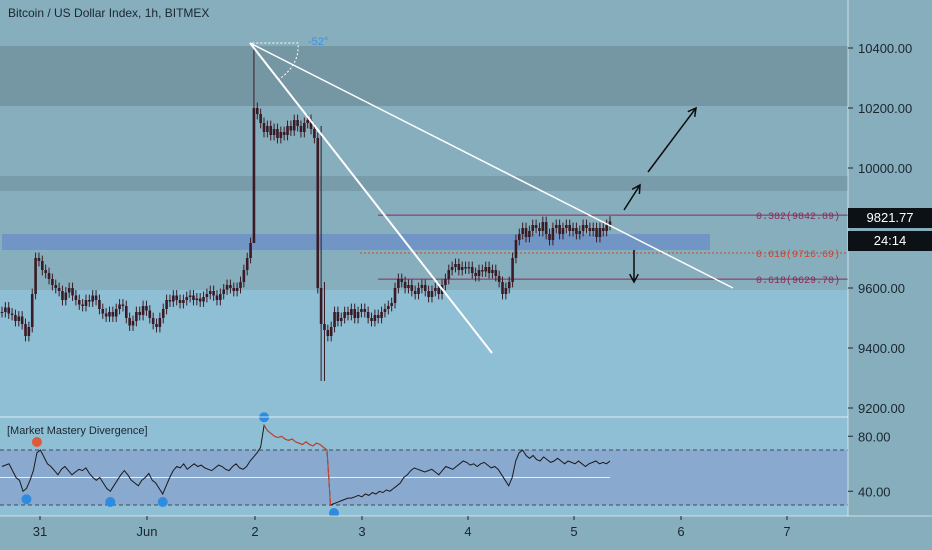  Describe the element at coordinates (634, 278) in the screenshot. I see `arrow-down-head` at that location.